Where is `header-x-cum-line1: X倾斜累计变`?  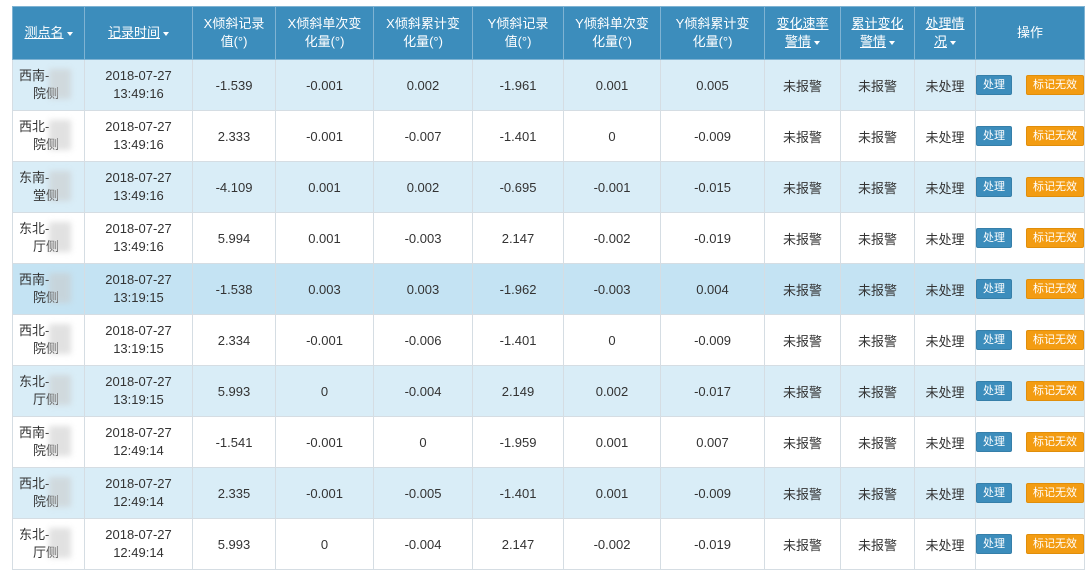 header-x-cum-line1: X倾斜累计变 is located at coordinates (423, 23).